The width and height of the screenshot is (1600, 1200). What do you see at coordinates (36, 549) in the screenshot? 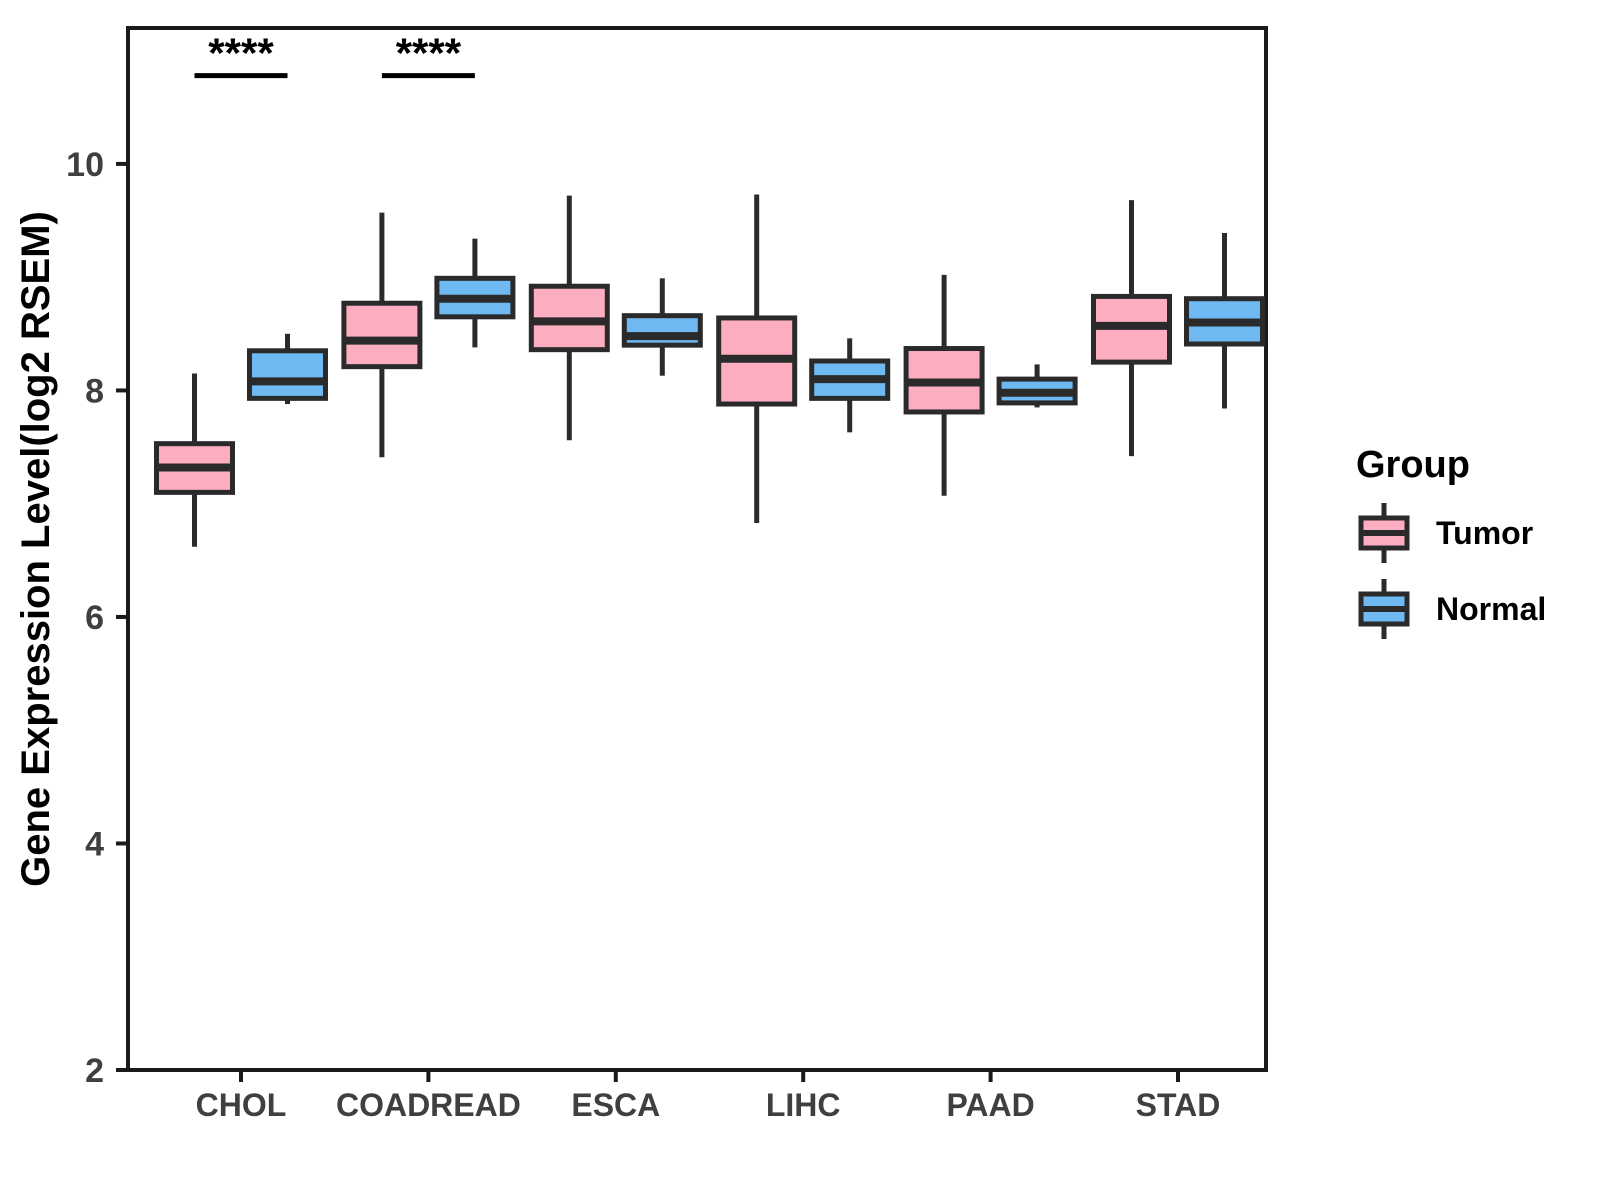
I see `y-axis-title: Gene Expression Level(log2 RSEM)` at bounding box center [36, 549].